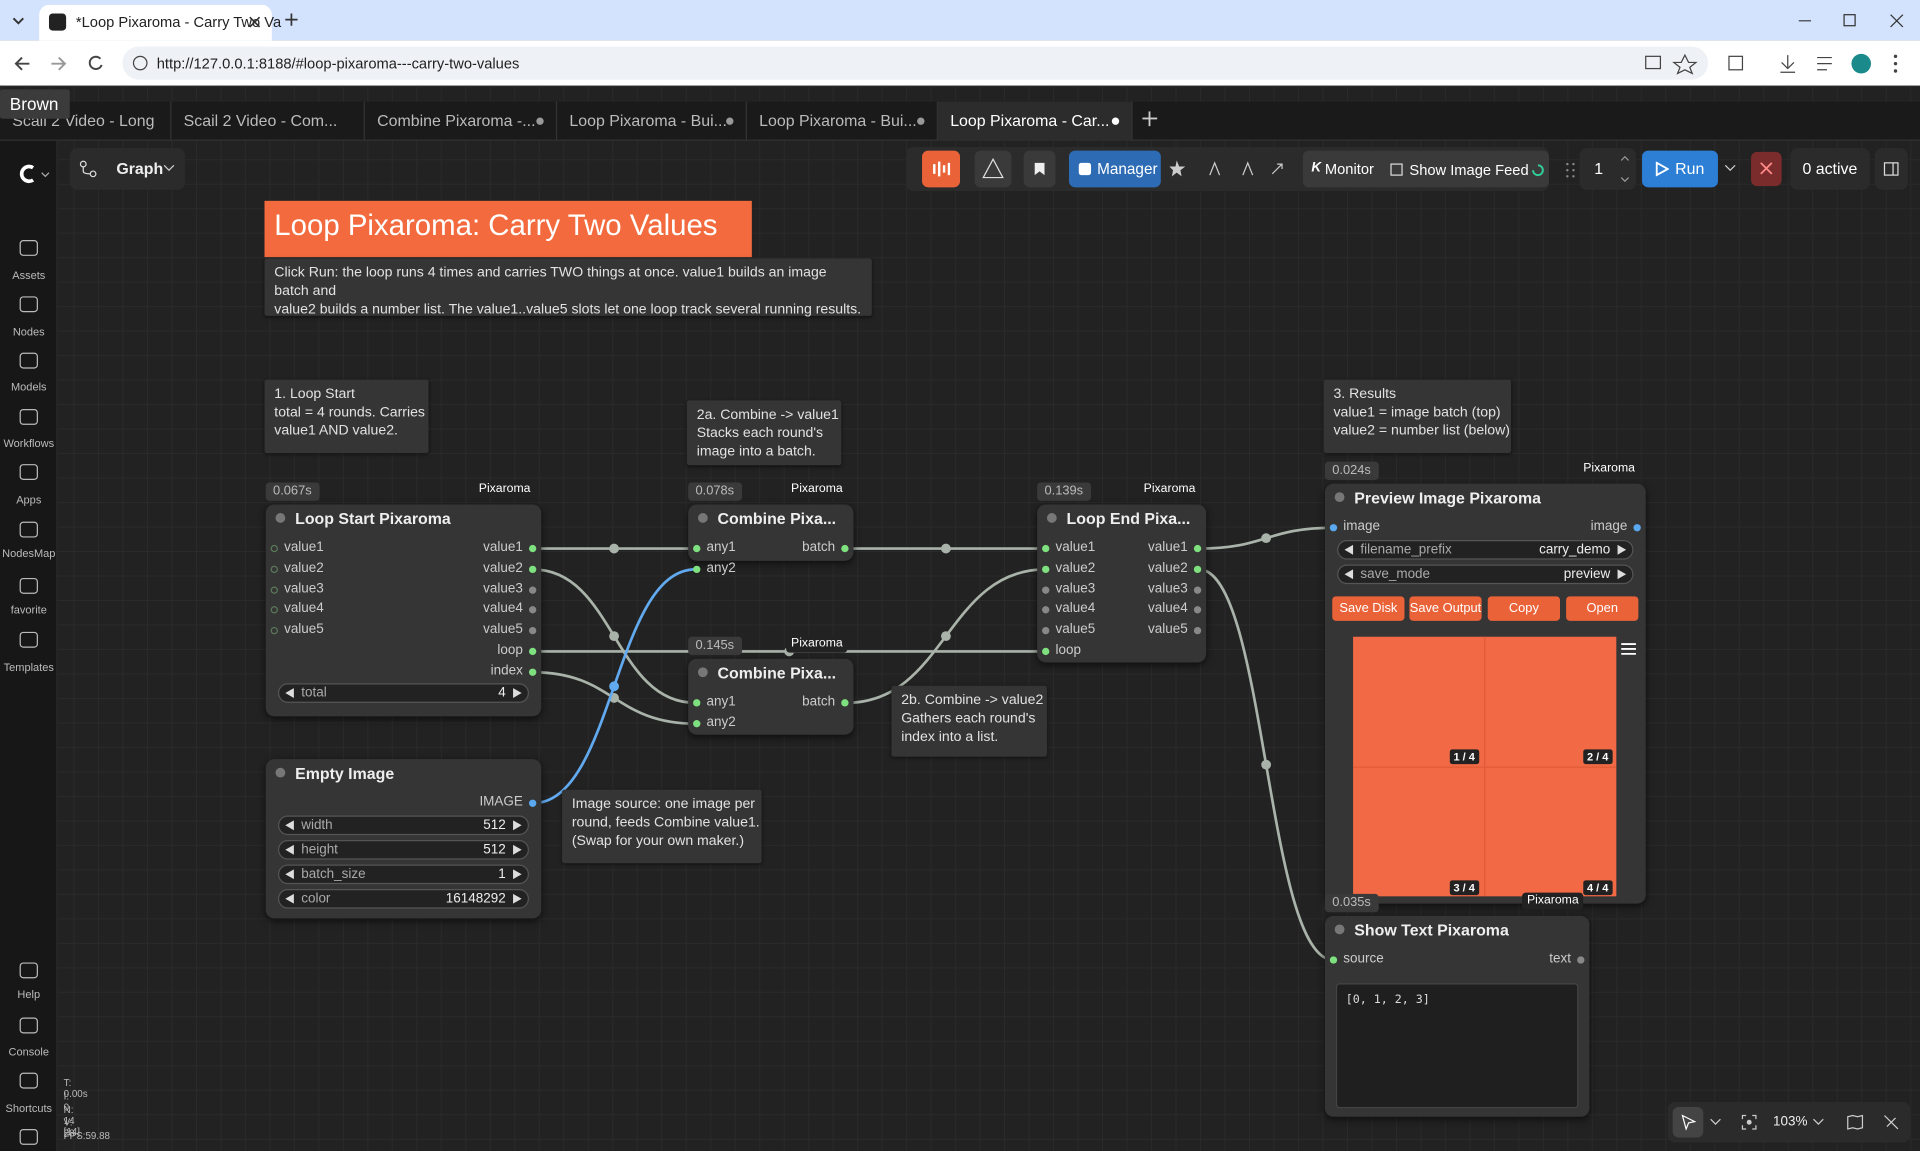 The width and height of the screenshot is (1920, 1151). I want to click on sidebar-label: Models, so click(29, 387).